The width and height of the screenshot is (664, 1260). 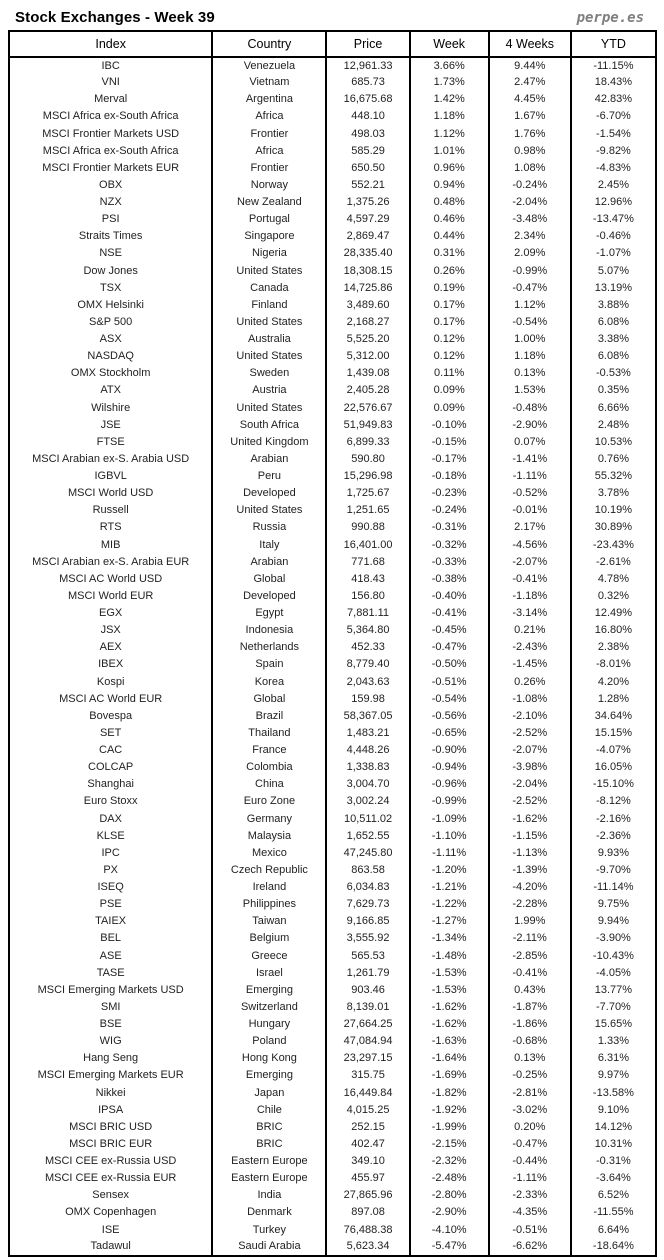 I want to click on price-cell: 315.75, so click(x=368, y=1076).